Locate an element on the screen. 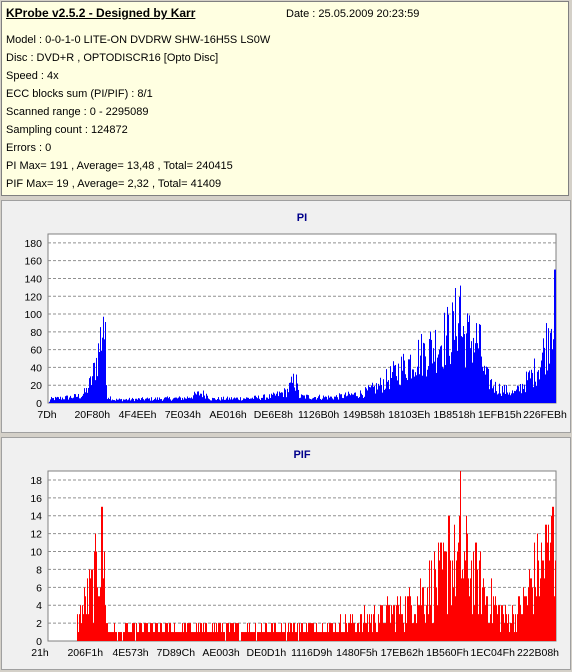 This screenshot has width=572, height=672. x-tick-label: AE003h is located at coordinates (221, 653).